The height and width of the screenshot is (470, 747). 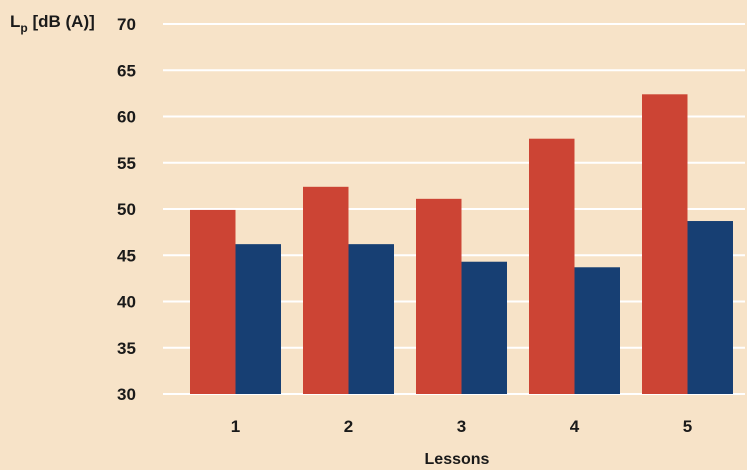 What do you see at coordinates (126, 117) in the screenshot?
I see `y-tick-label: 60` at bounding box center [126, 117].